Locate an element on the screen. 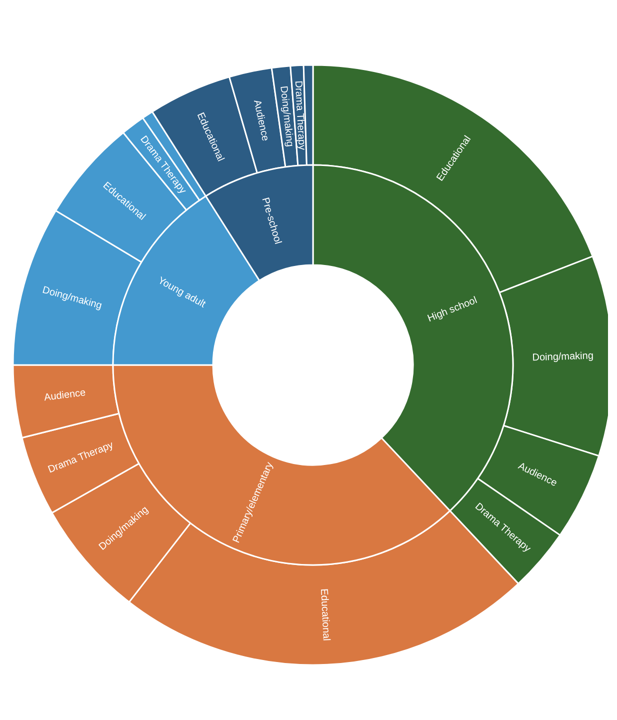 The width and height of the screenshot is (617, 720). slice-label: Educational is located at coordinates (325, 615).